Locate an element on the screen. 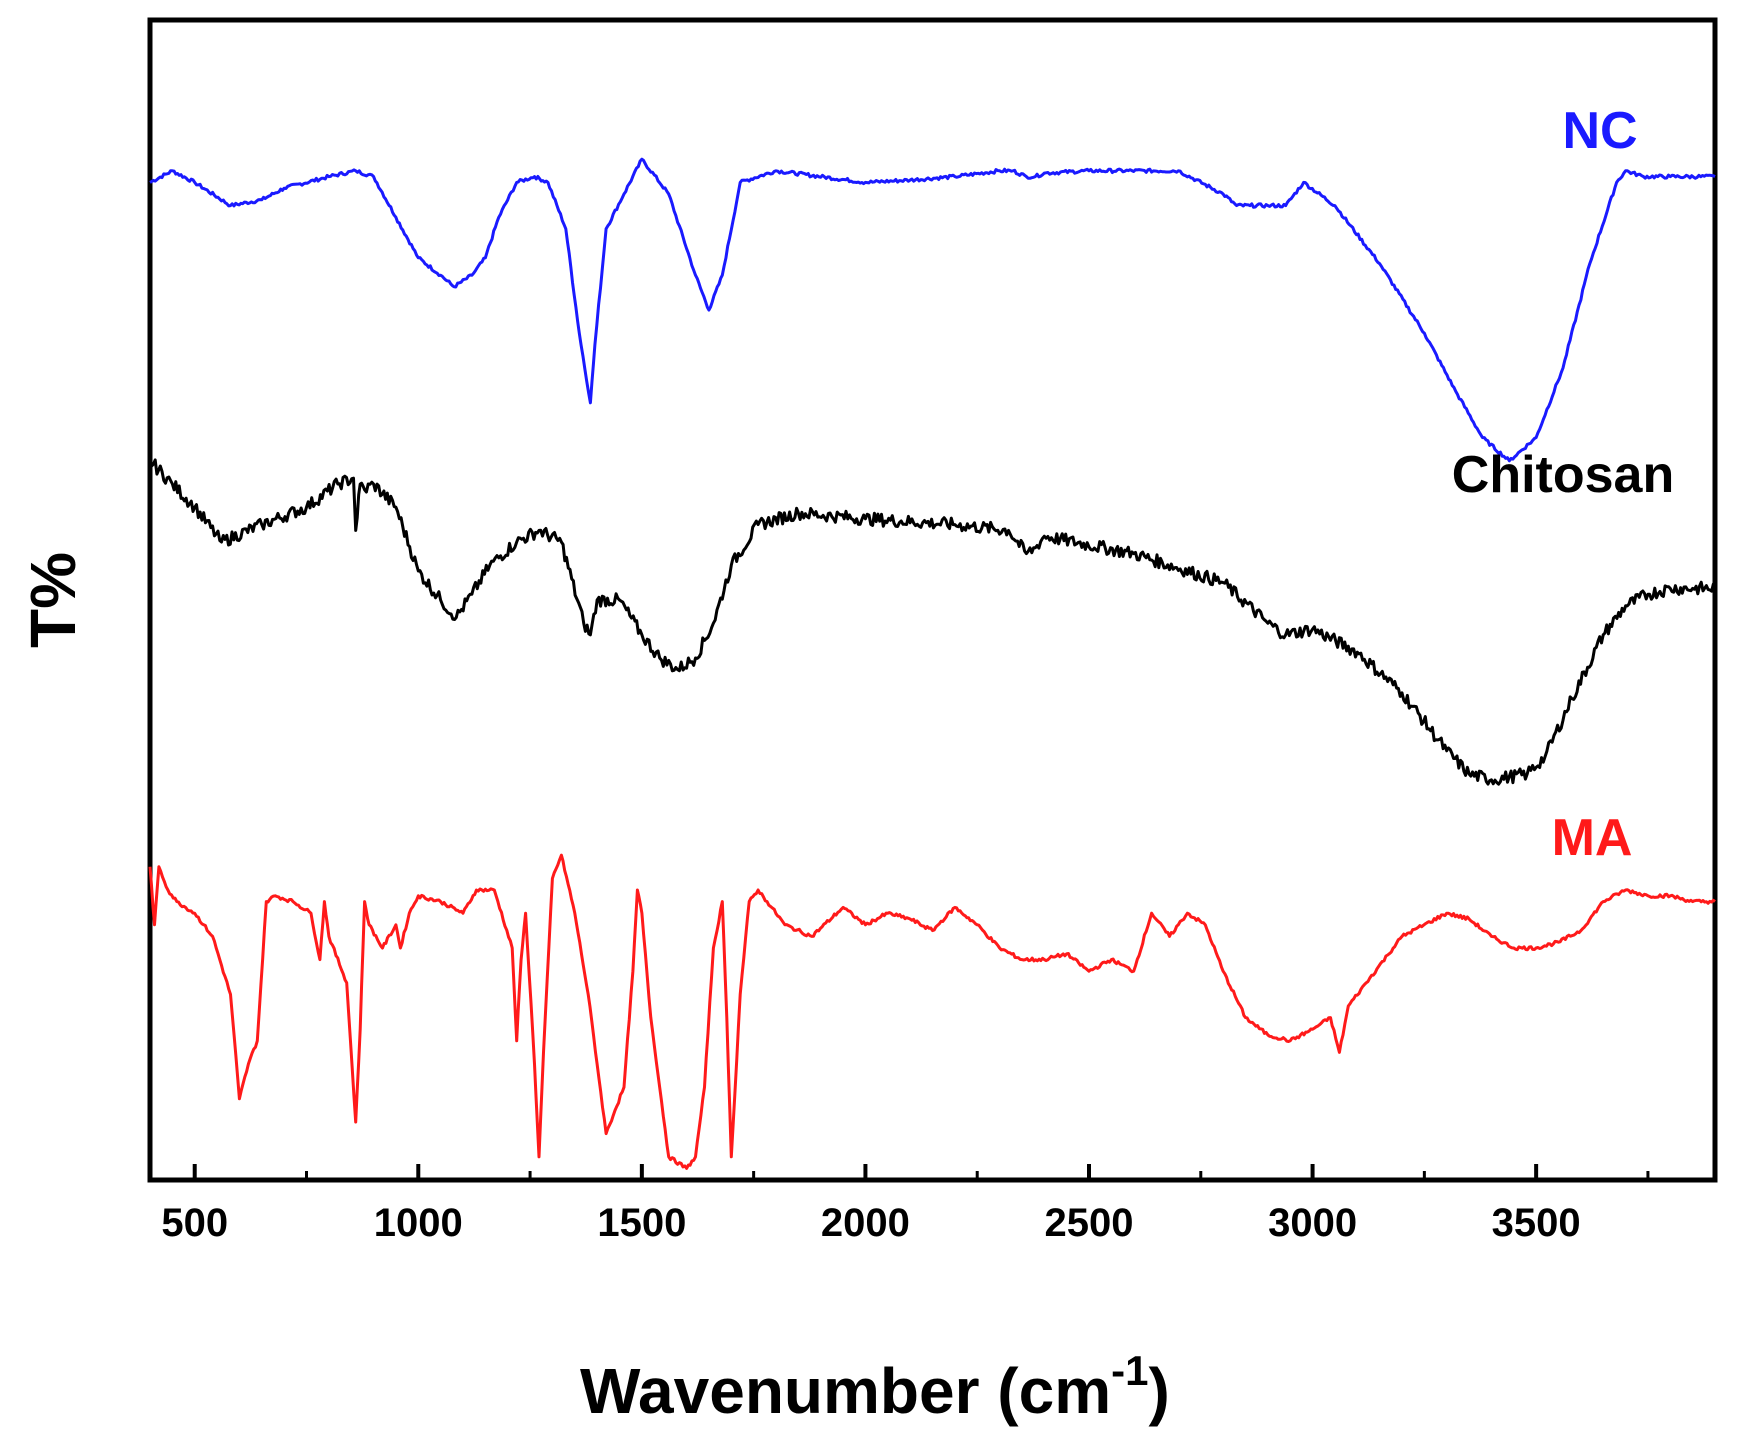  x-axis-title: Wavenumber (cm-1) is located at coordinates (875, 1387).